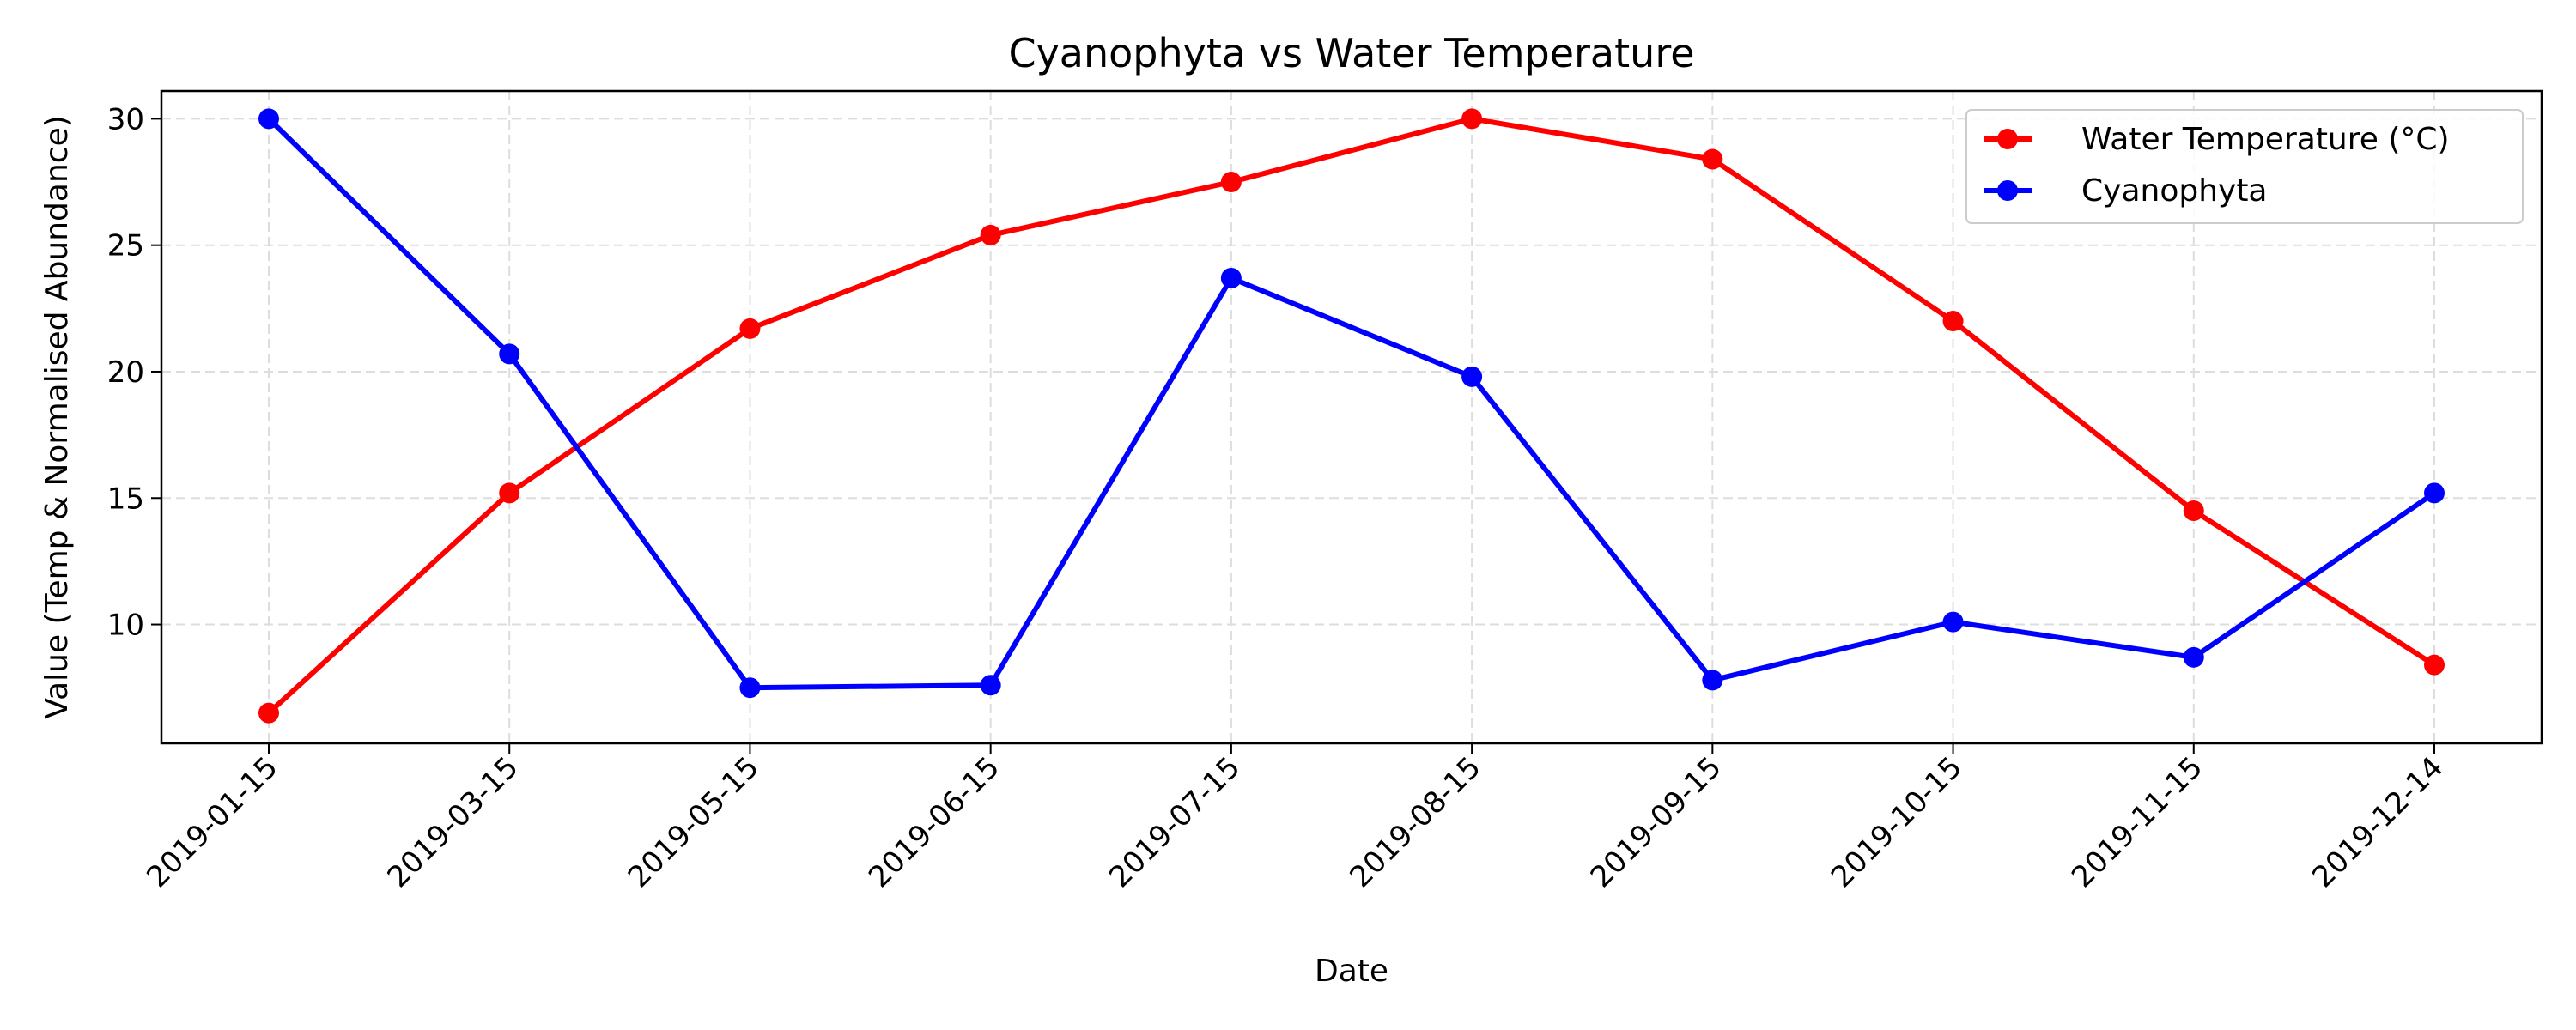 The width and height of the screenshot is (2576, 1030). What do you see at coordinates (694, 822) in the screenshot?
I see `x-tick-label: 2019-05-15` at bounding box center [694, 822].